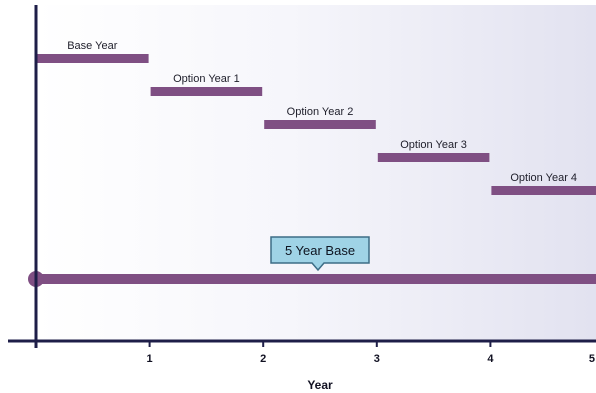 The width and height of the screenshot is (596, 393). What do you see at coordinates (206, 79) in the screenshot?
I see `period-label: Option Year 1` at bounding box center [206, 79].